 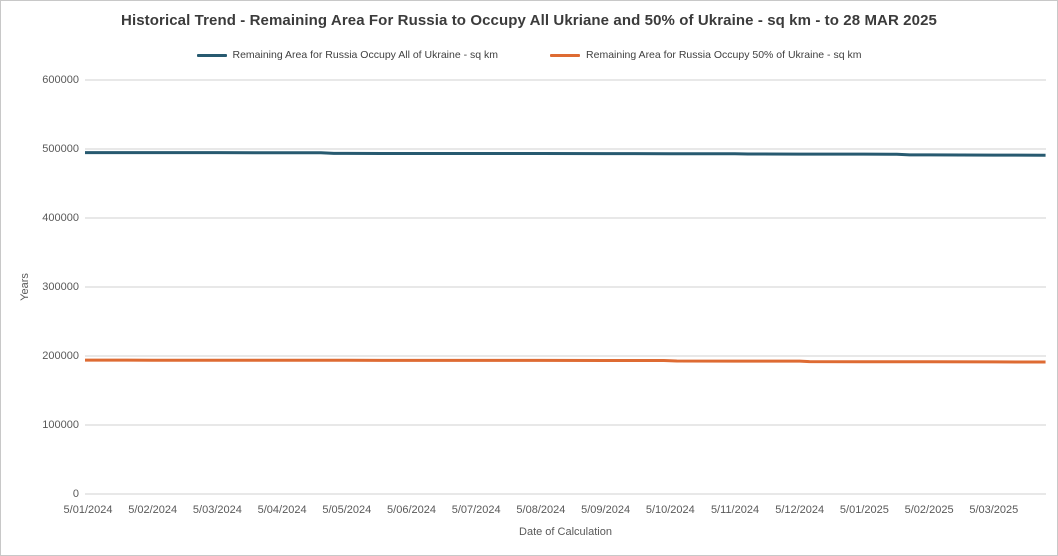 I want to click on y-axis-title: Years, so click(x=25, y=287).